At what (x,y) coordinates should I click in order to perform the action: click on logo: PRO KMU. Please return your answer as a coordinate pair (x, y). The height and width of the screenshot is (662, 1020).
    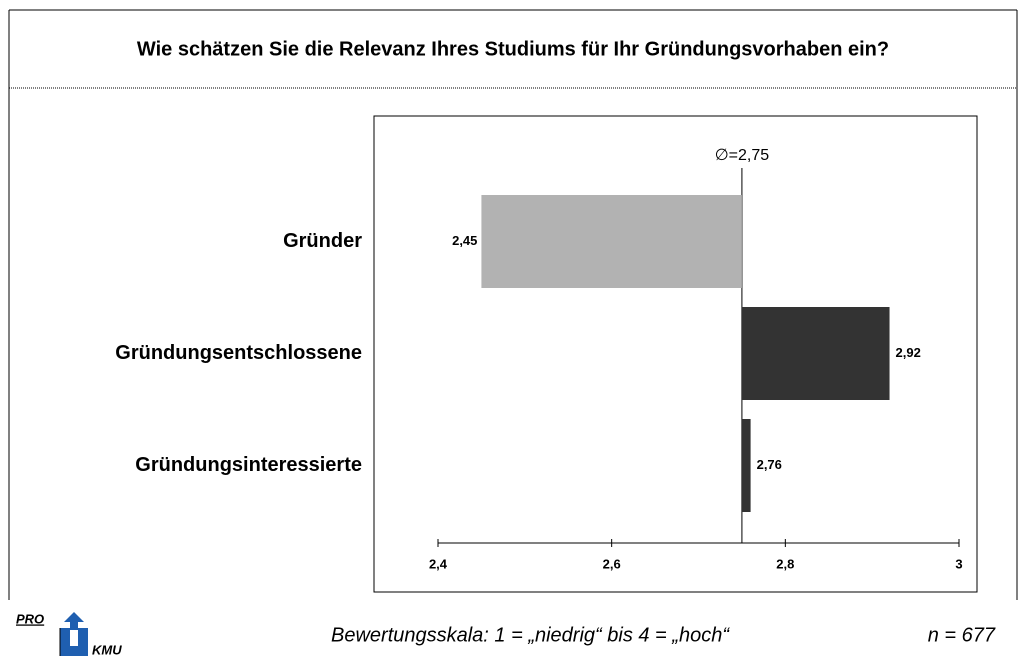
    Looking at the image, I should click on (69, 634).